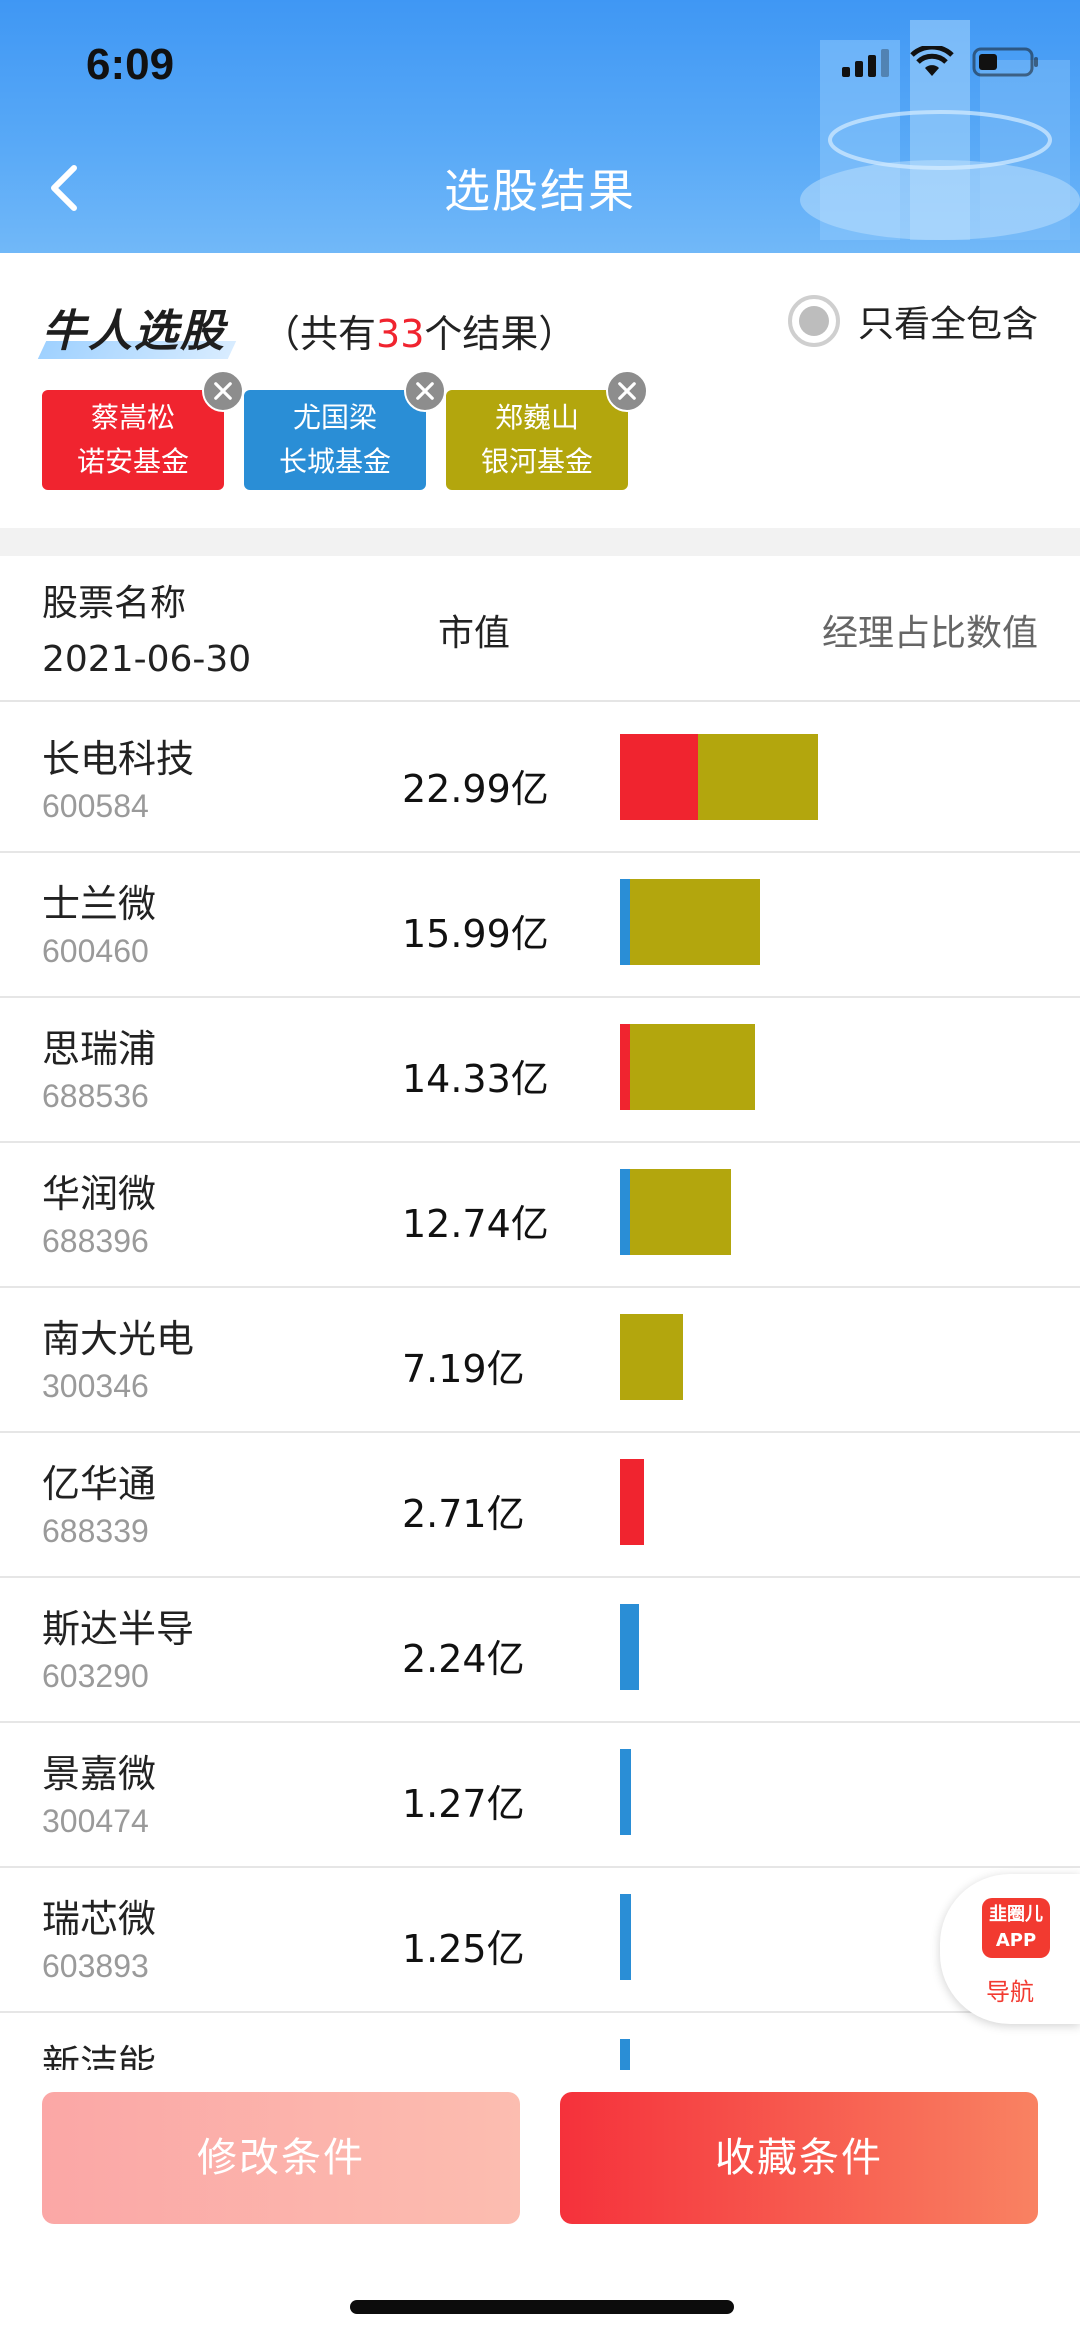  What do you see at coordinates (95, 806) in the screenshot?
I see `stock-code: 600584` at bounding box center [95, 806].